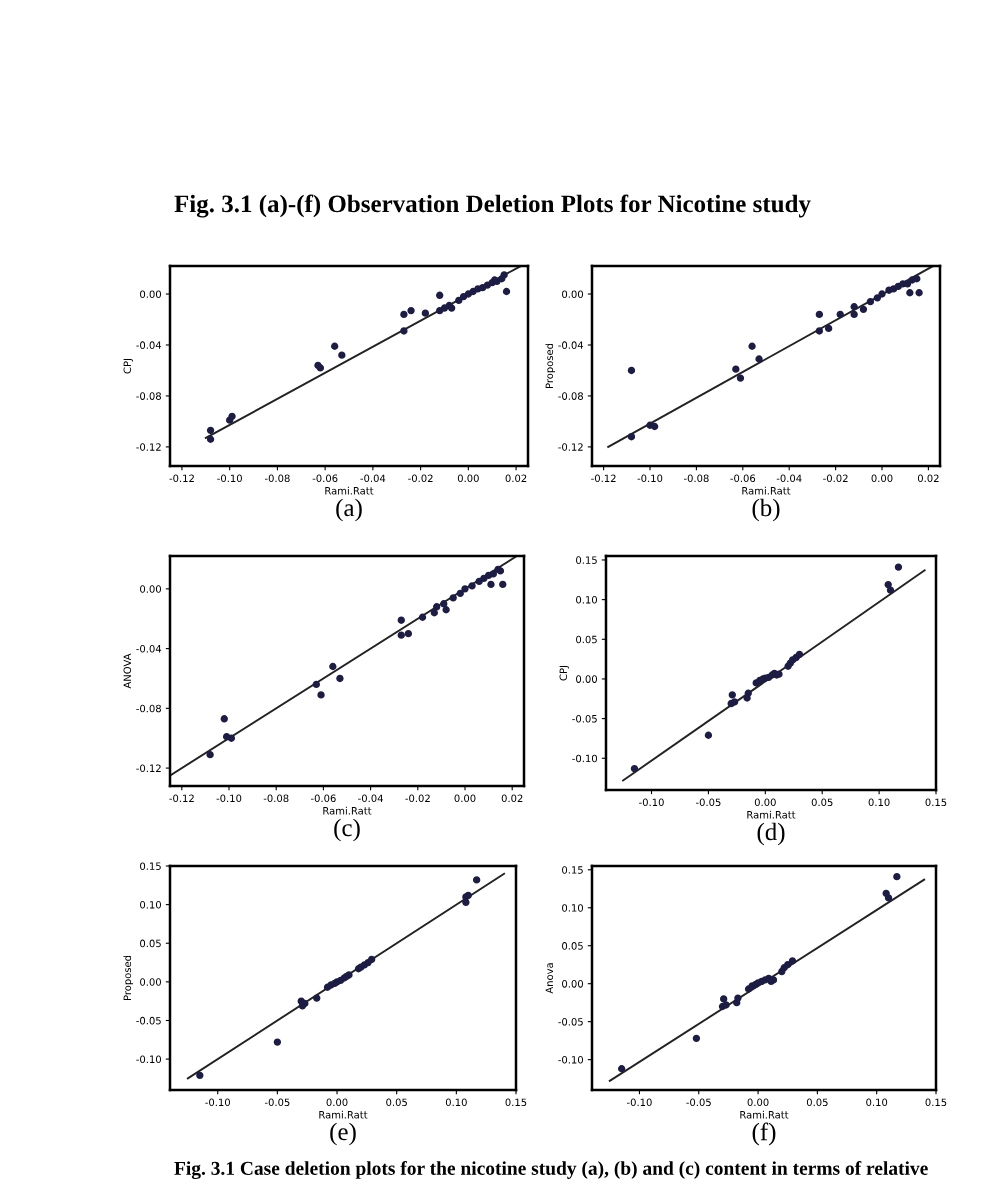  I want to click on chart-title: Fig. 3.1 (a)-(f) Observation Deletion Plots for Nicotine study, so click(492, 206).